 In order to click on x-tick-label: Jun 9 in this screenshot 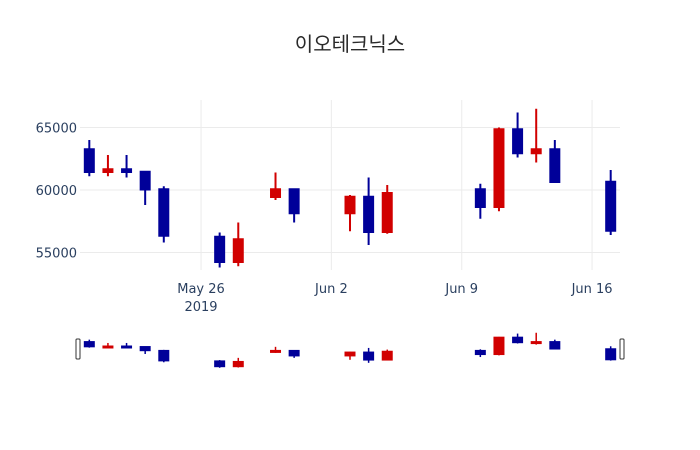, I will do `click(461, 289)`.